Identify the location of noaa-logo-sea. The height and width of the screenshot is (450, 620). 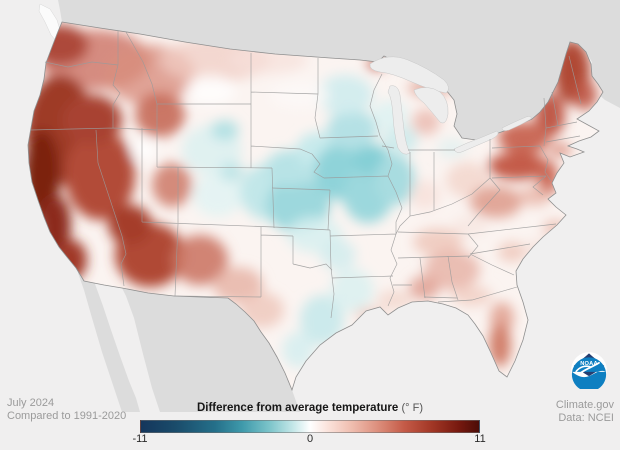
(589, 373).